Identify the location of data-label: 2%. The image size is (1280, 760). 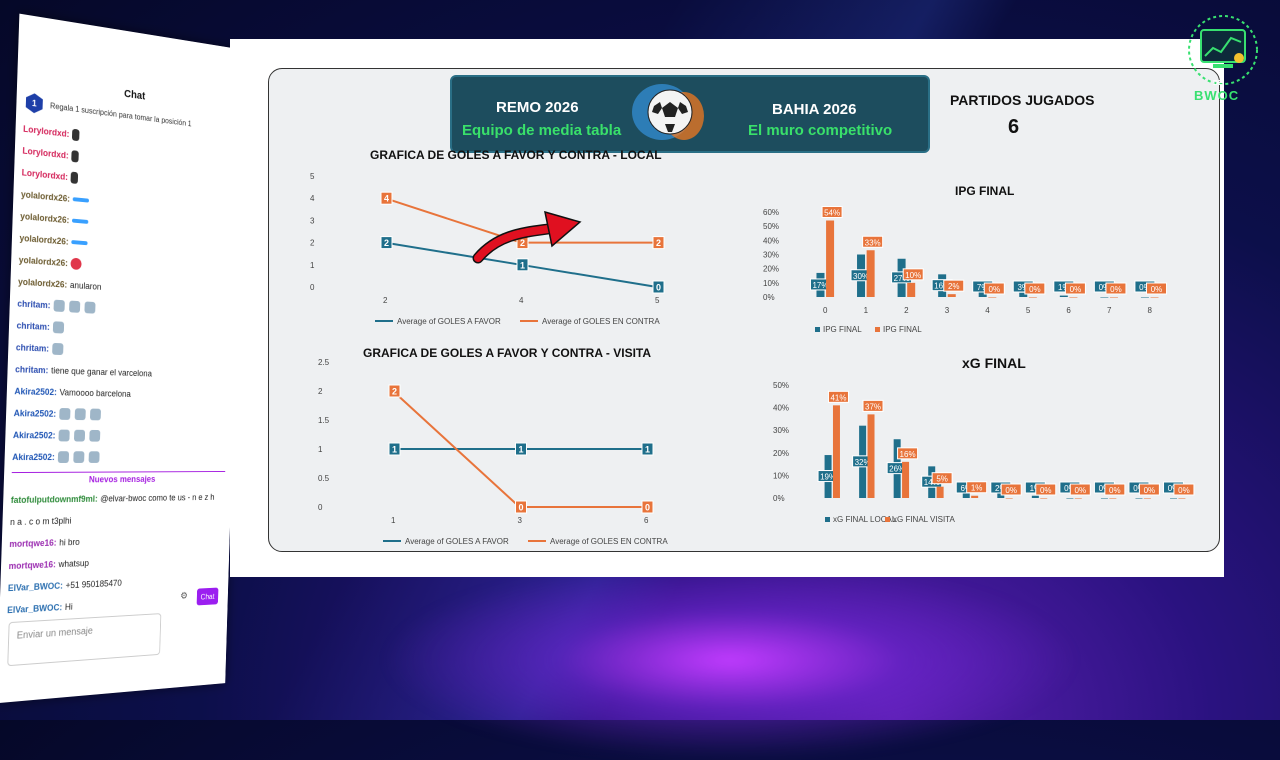
(954, 286).